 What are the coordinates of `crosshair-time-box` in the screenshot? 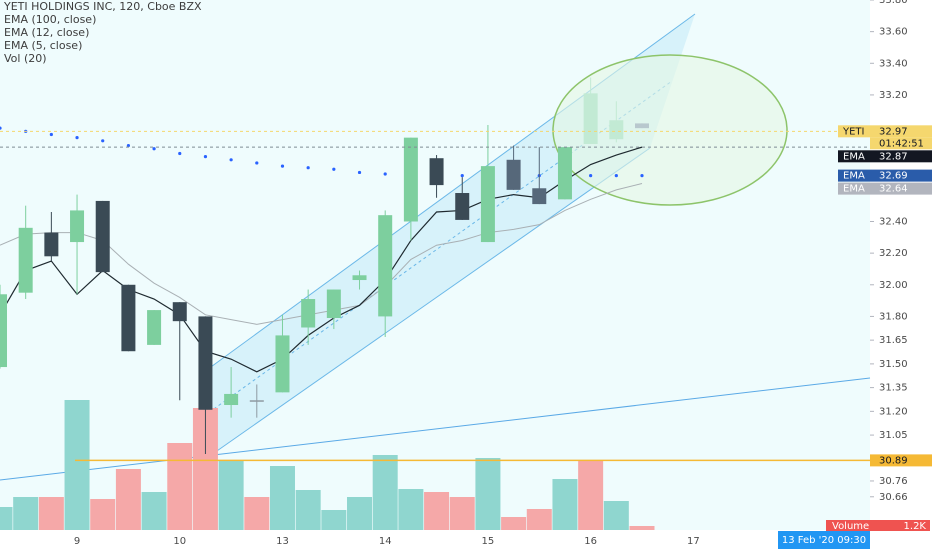 It's located at (824, 540).